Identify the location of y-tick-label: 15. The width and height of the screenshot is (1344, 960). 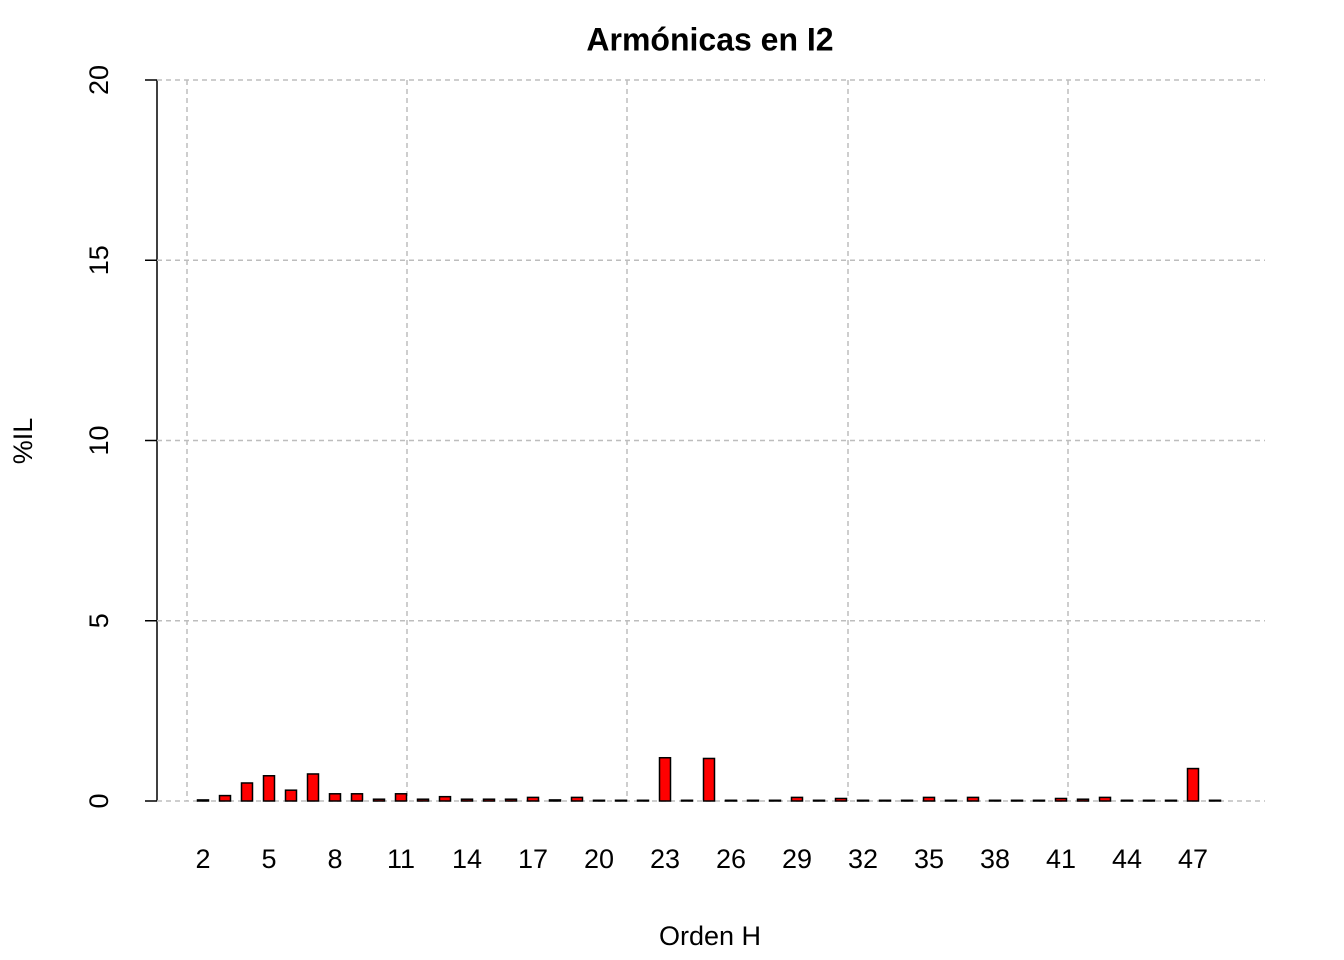
(99, 260).